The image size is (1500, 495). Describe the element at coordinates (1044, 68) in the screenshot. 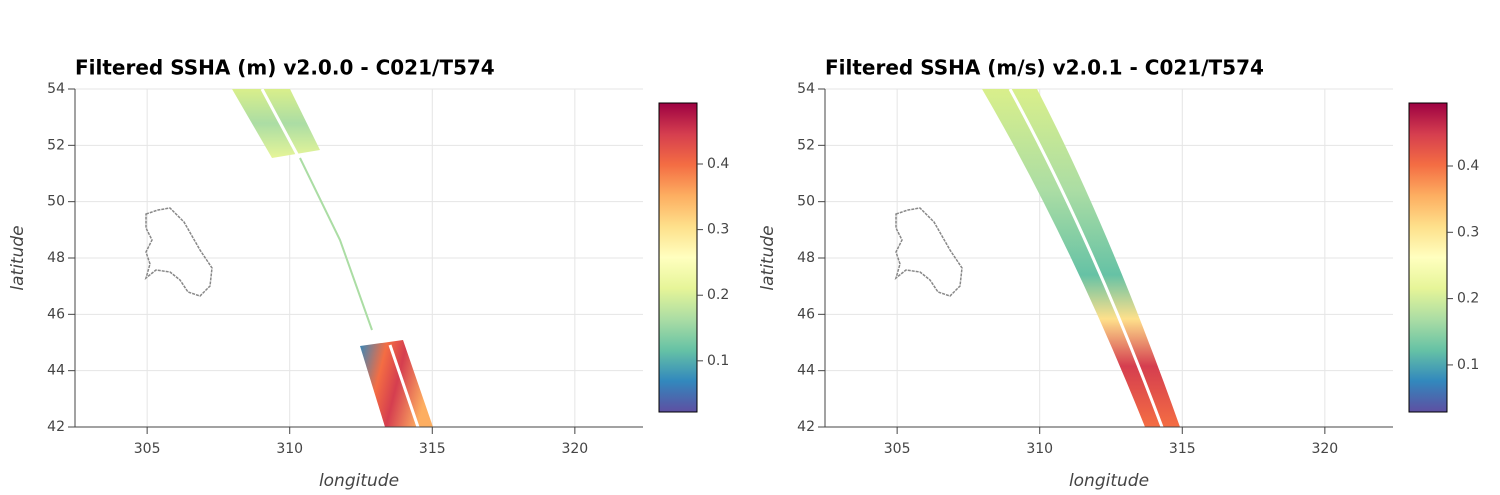

I see `chart-title: Filtered SSHA (m/s) v2.0.1 - C021/T574` at that location.